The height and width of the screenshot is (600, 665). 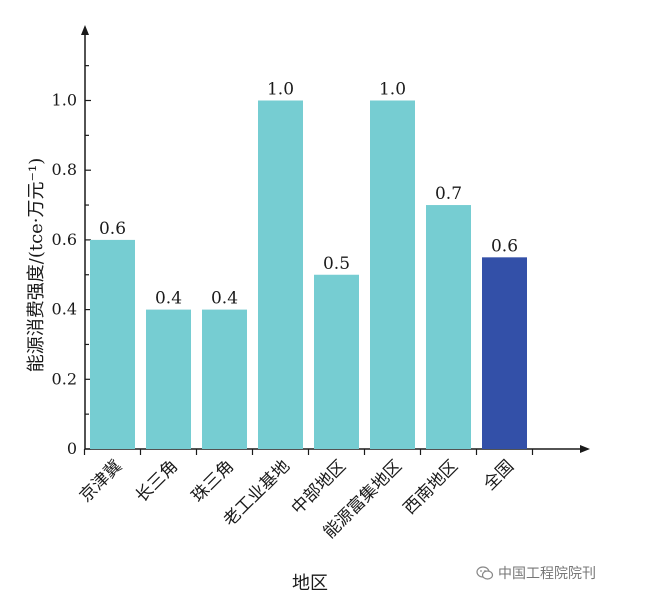 What do you see at coordinates (64, 378) in the screenshot?
I see `y-tick-label: 0.2` at bounding box center [64, 378].